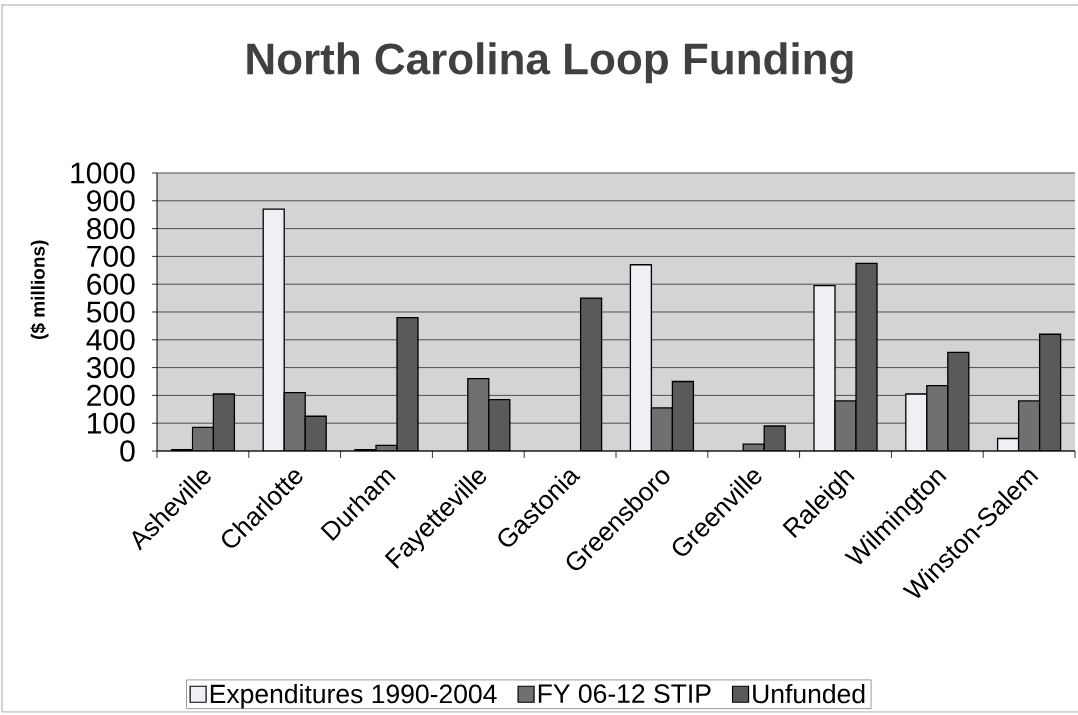 The height and width of the screenshot is (715, 1078). I want to click on y-tick-label: 500, so click(110, 312).